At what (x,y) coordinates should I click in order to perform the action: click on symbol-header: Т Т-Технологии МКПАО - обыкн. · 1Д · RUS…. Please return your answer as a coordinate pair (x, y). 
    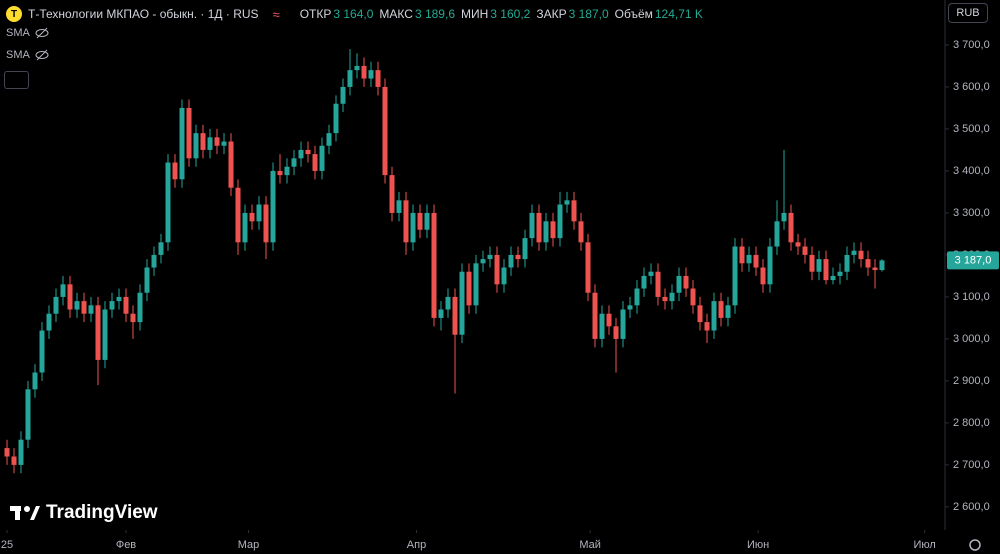
    Looking at the image, I should click on (354, 14).